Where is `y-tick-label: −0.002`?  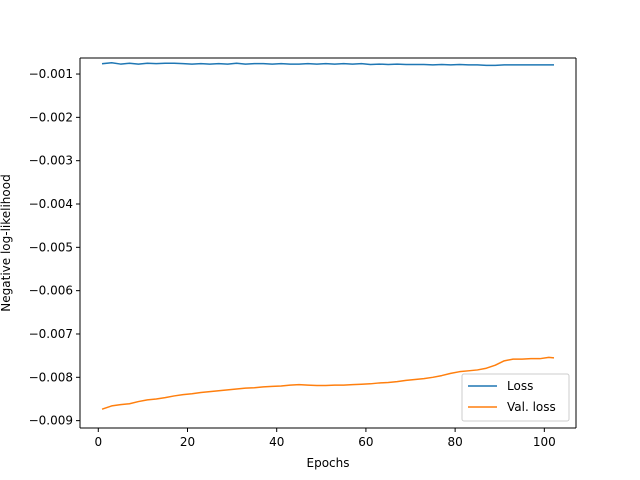
y-tick-label: −0.002 is located at coordinates (51, 117).